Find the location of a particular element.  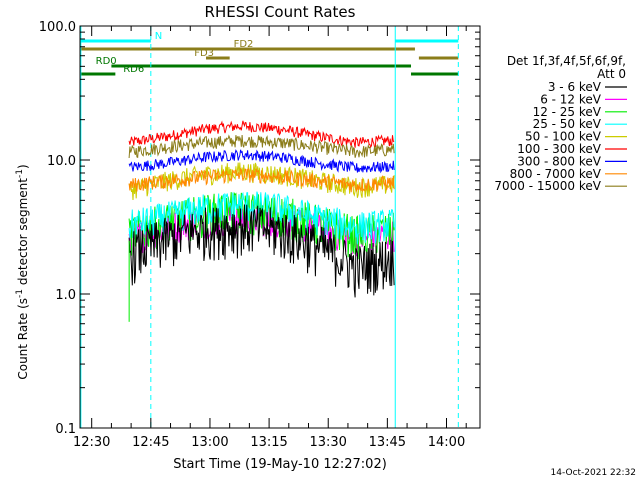

legend-entry-label: 6 - 12 keV is located at coordinates (571, 99).